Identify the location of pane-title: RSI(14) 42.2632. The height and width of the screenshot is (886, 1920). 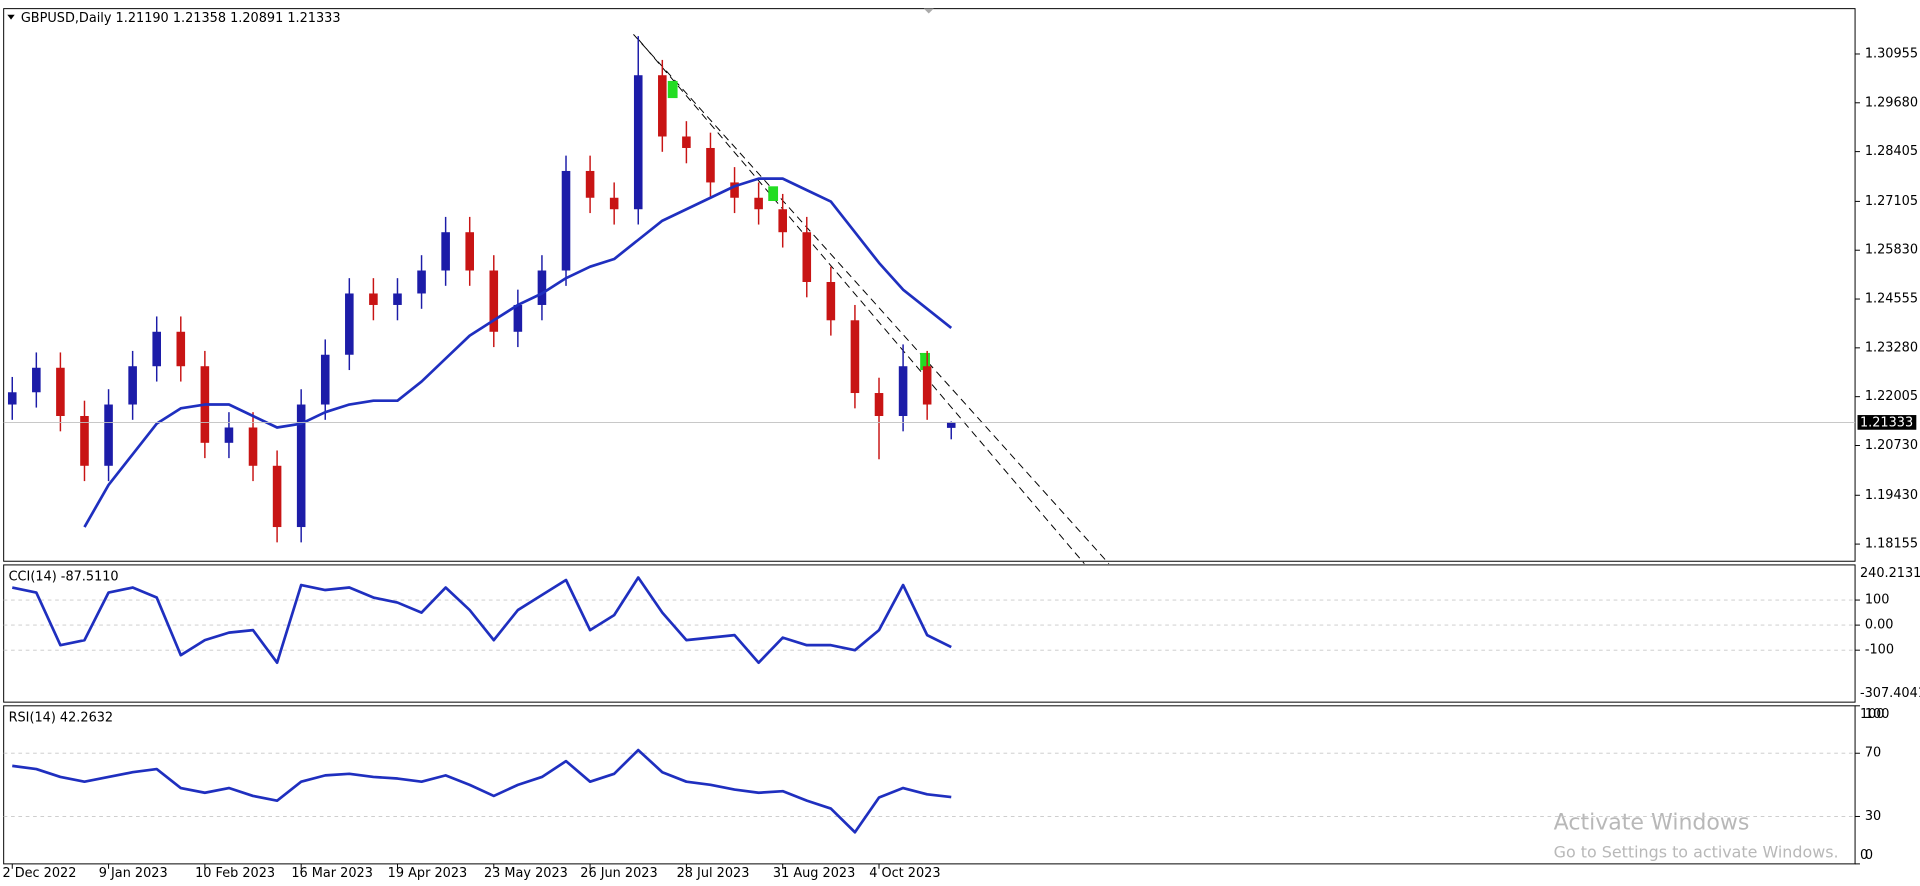
(61, 718).